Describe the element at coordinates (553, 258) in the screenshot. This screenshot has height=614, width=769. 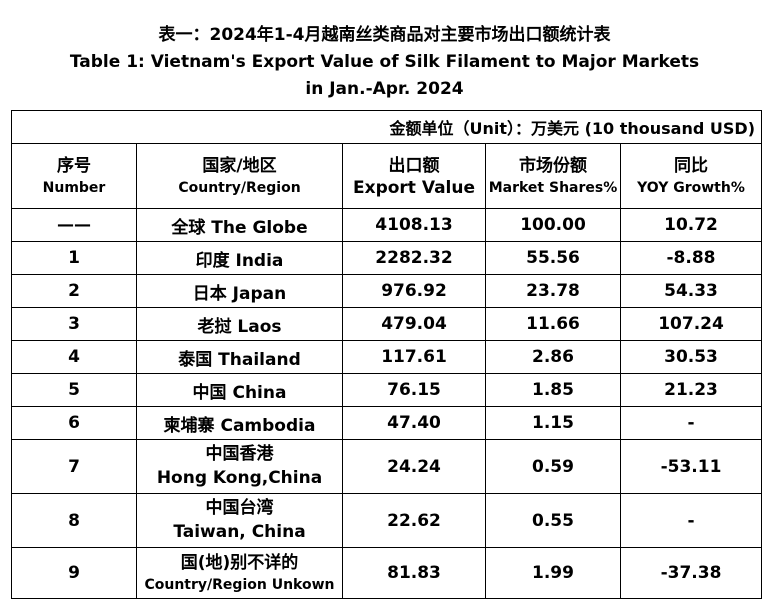
I see `cell-market-share: 55.56` at that location.